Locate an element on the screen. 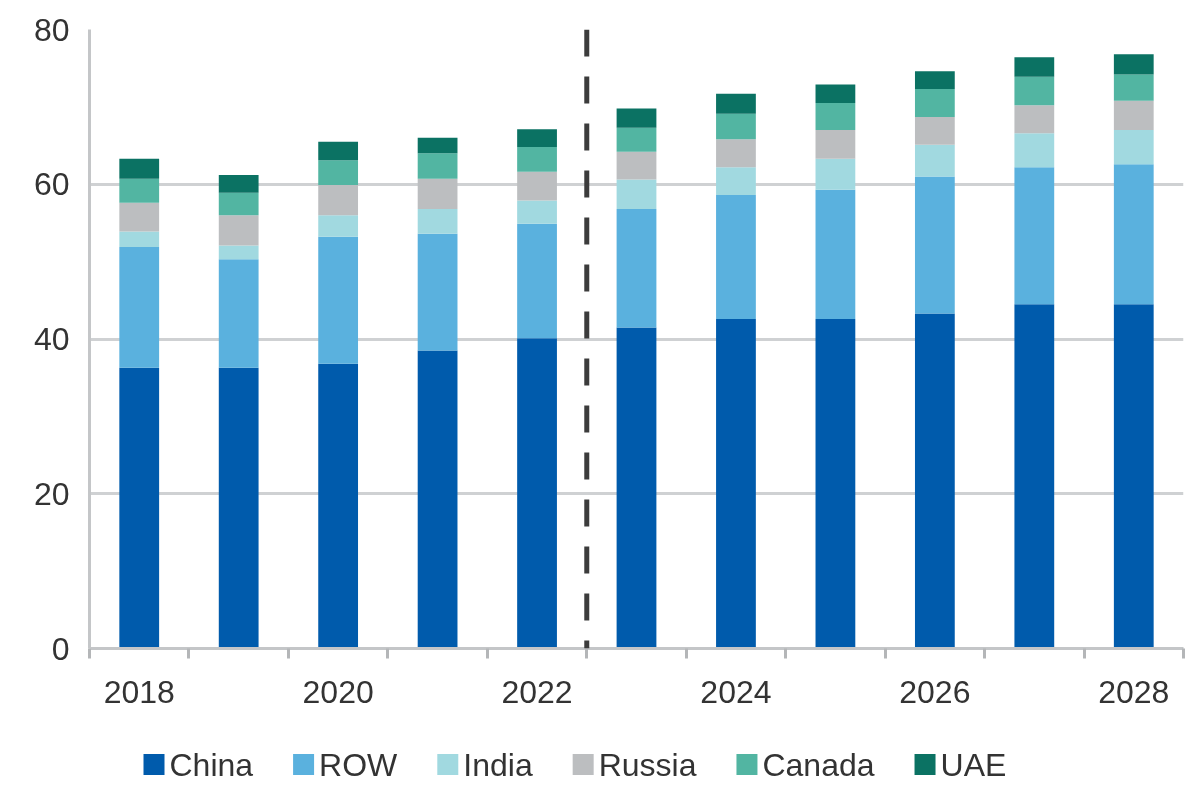 The height and width of the screenshot is (785, 1201). legend-label: India is located at coordinates (498, 764).